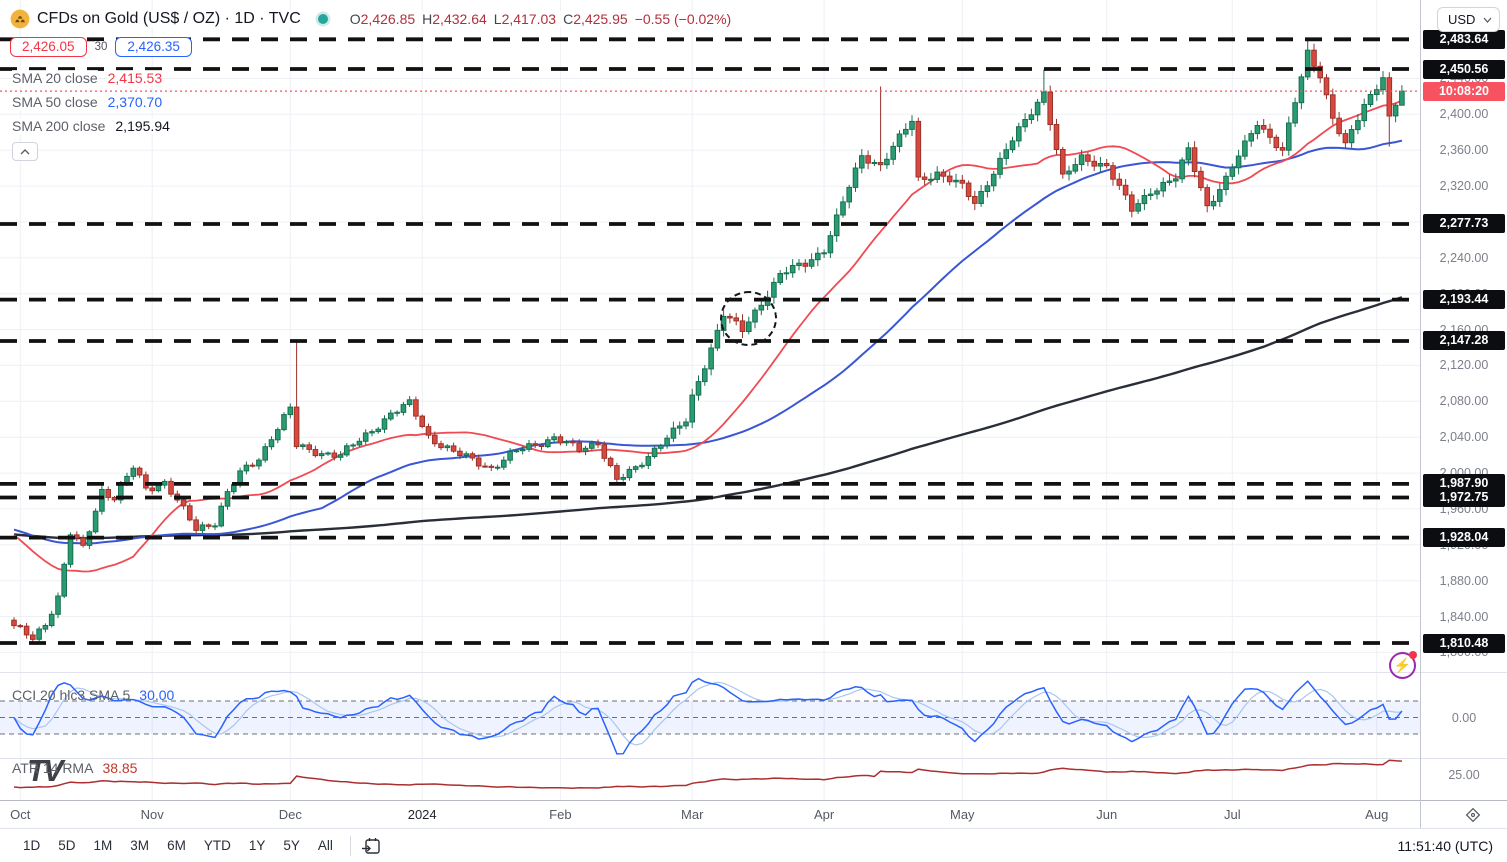  What do you see at coordinates (157, 695) in the screenshot?
I see `cci-value: 30.00` at bounding box center [157, 695].